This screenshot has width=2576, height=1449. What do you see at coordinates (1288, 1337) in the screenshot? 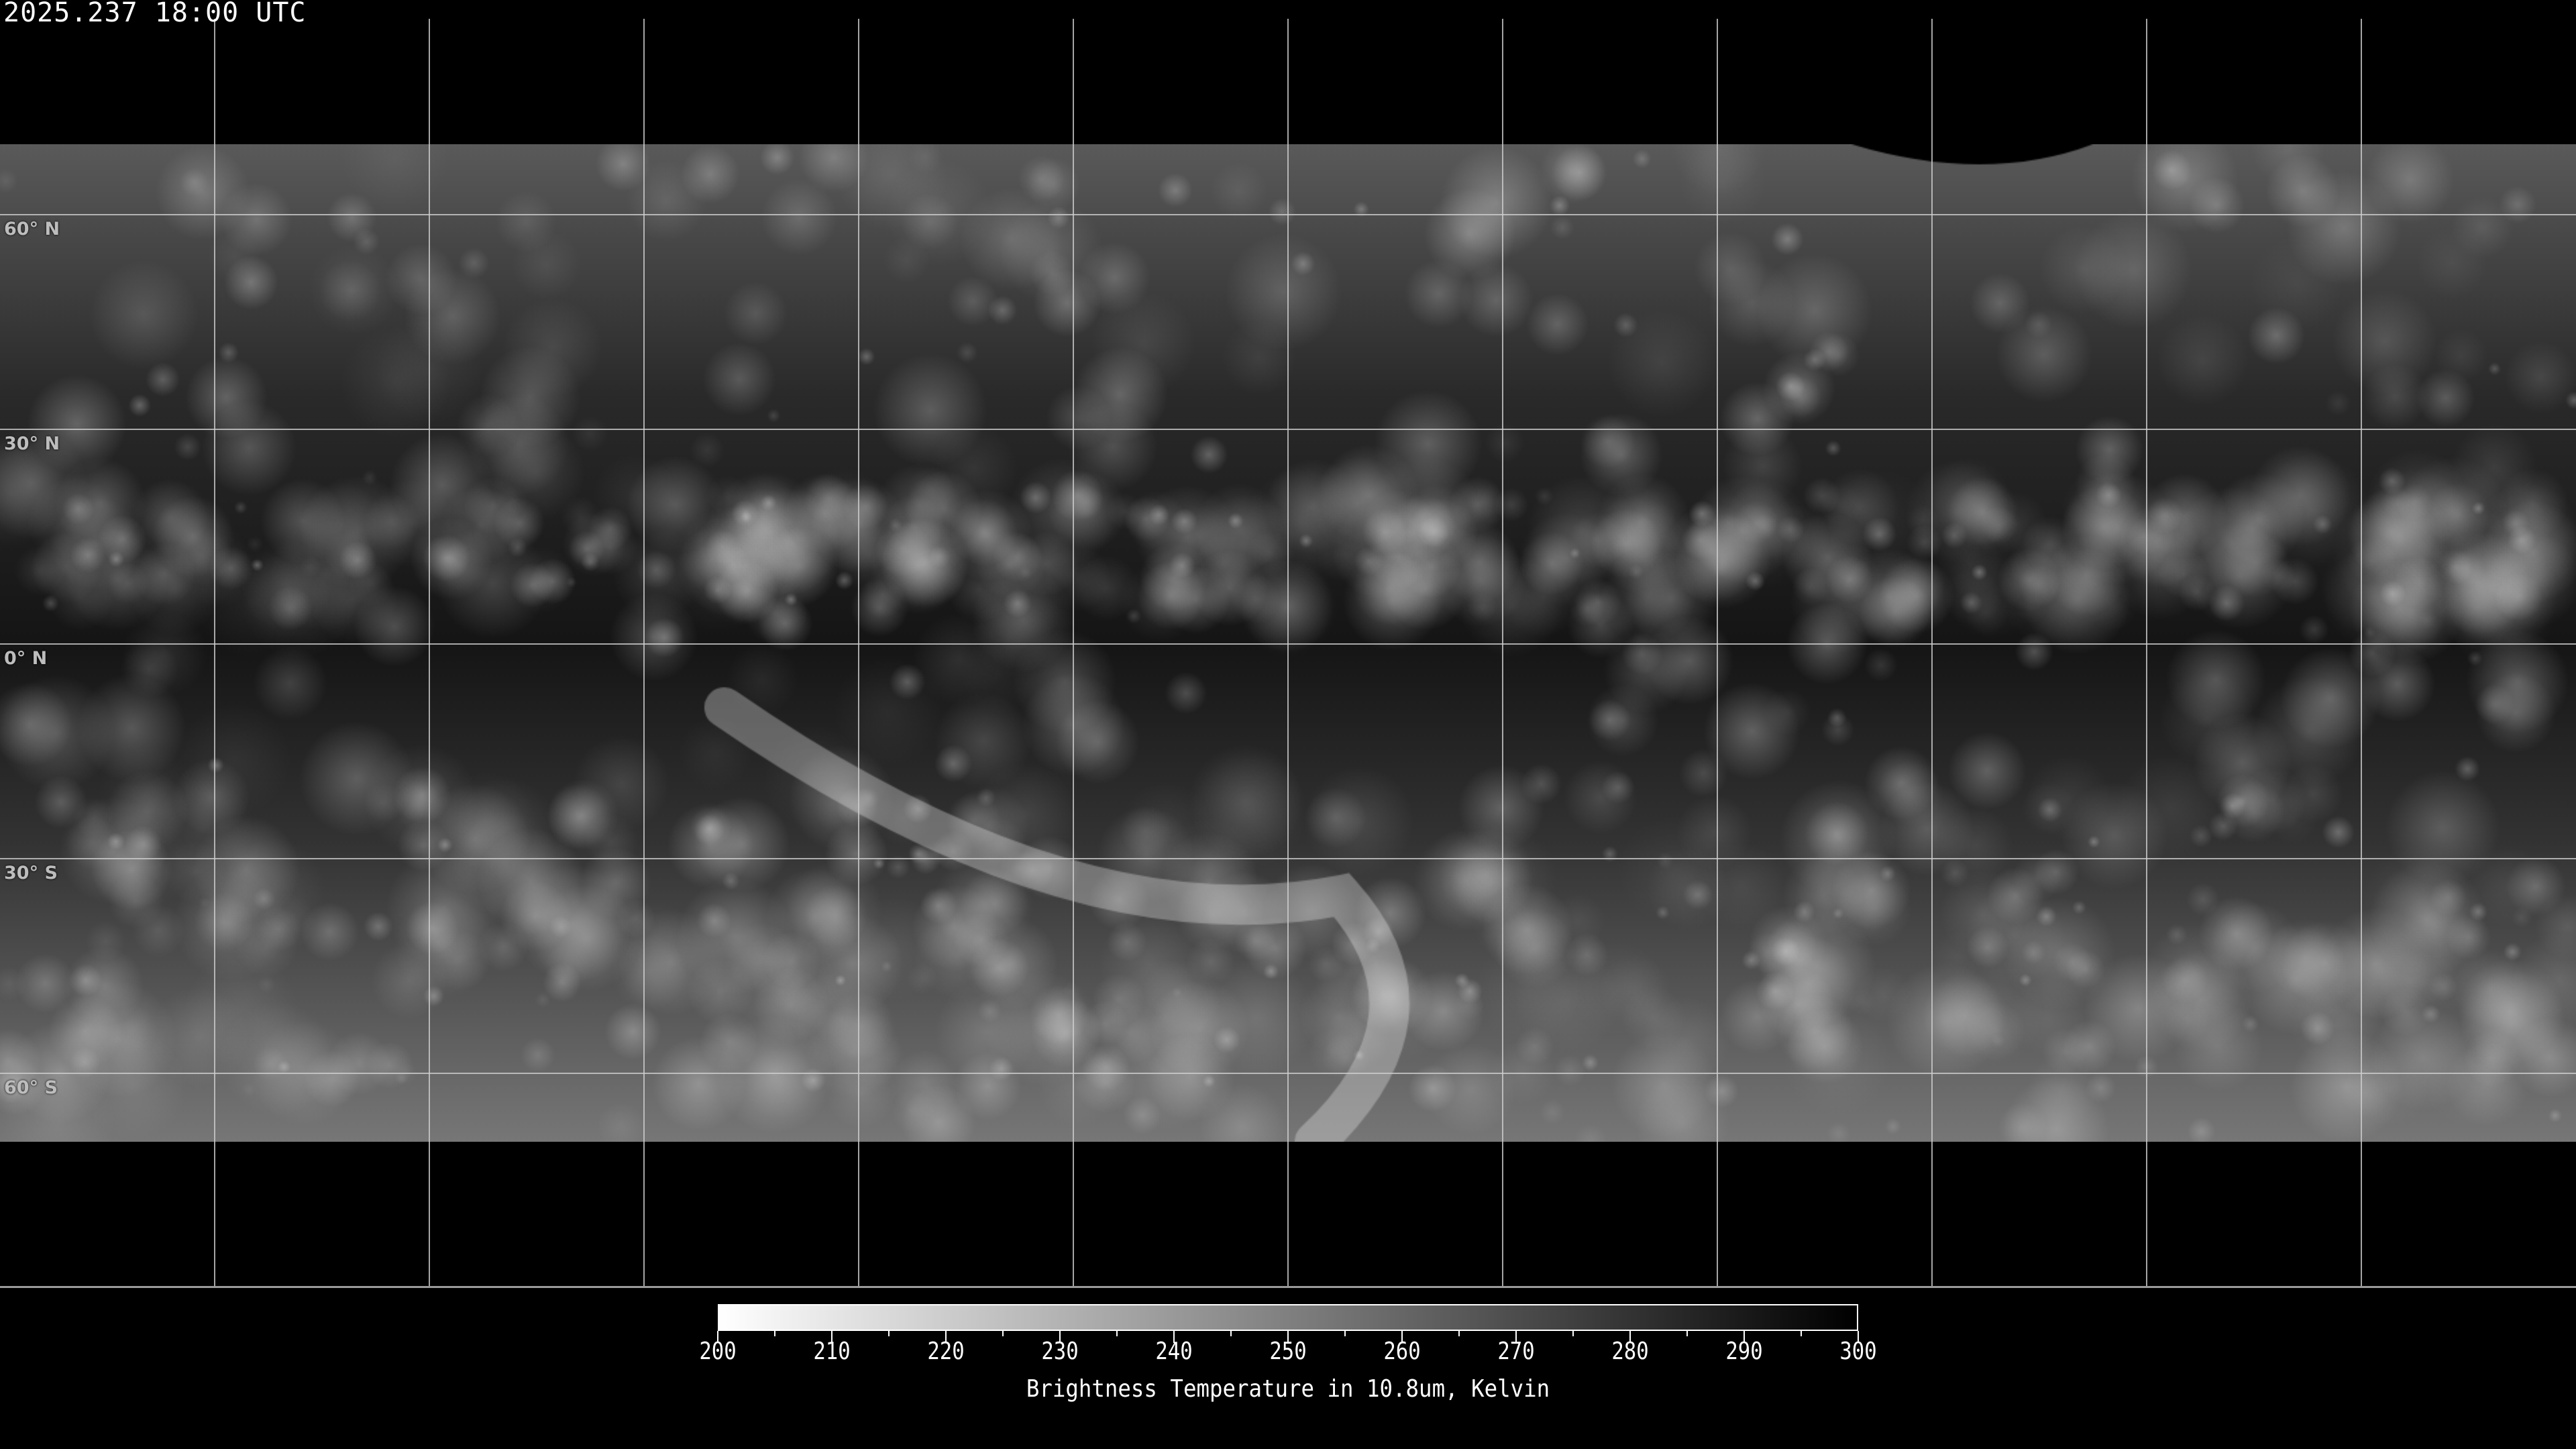
I see `colorbar-ticks` at bounding box center [1288, 1337].